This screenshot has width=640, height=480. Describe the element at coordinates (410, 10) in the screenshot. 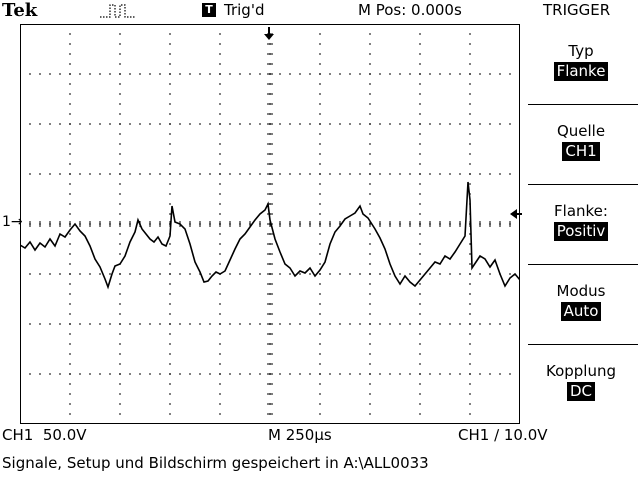

I see `horizontal-position: M Pos: 0.000s` at that location.